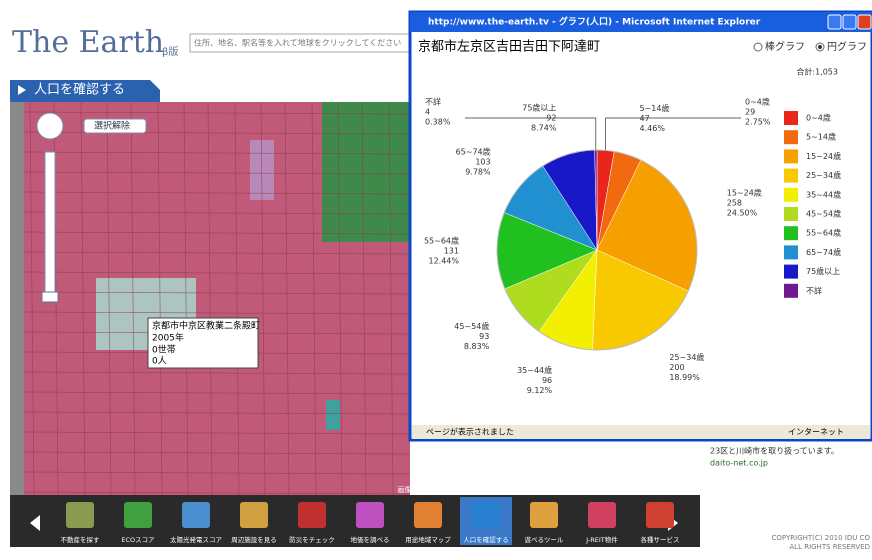 Image resolution: width=872 pixels, height=560 pixels. Describe the element at coordinates (823, 156) in the screenshot. I see `legend-label: 15~24歳` at that location.